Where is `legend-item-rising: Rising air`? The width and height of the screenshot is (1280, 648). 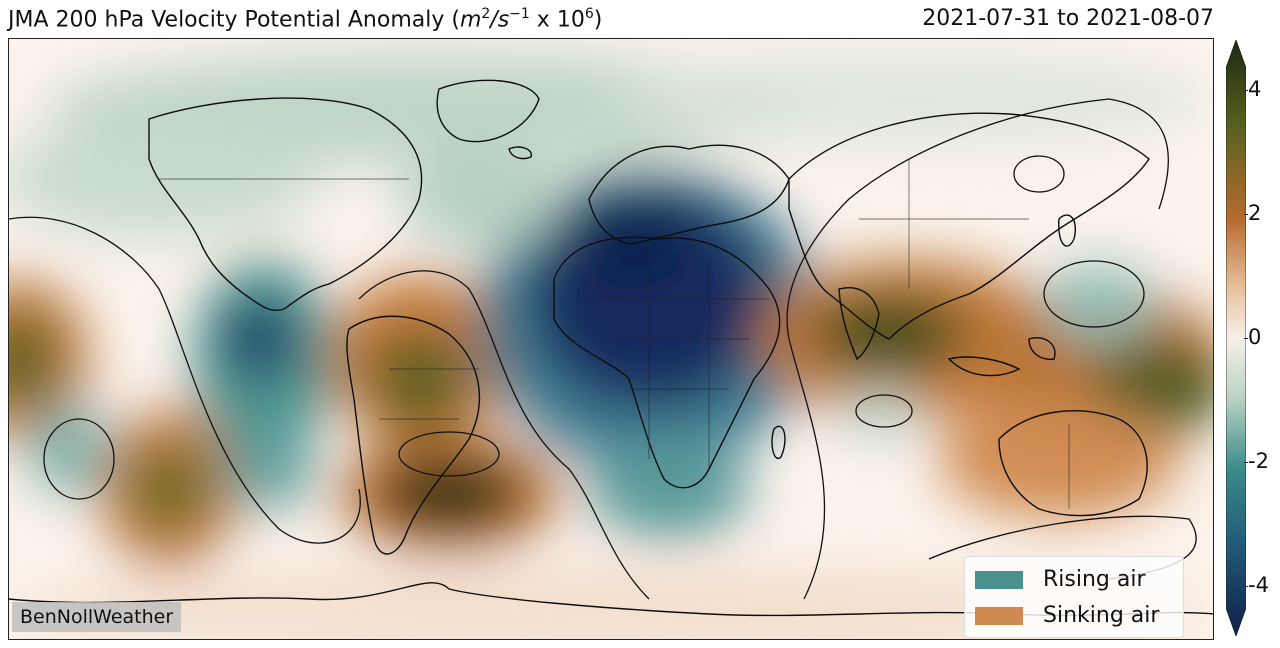
legend-item-rising: Rising air is located at coordinates (1060, 579).